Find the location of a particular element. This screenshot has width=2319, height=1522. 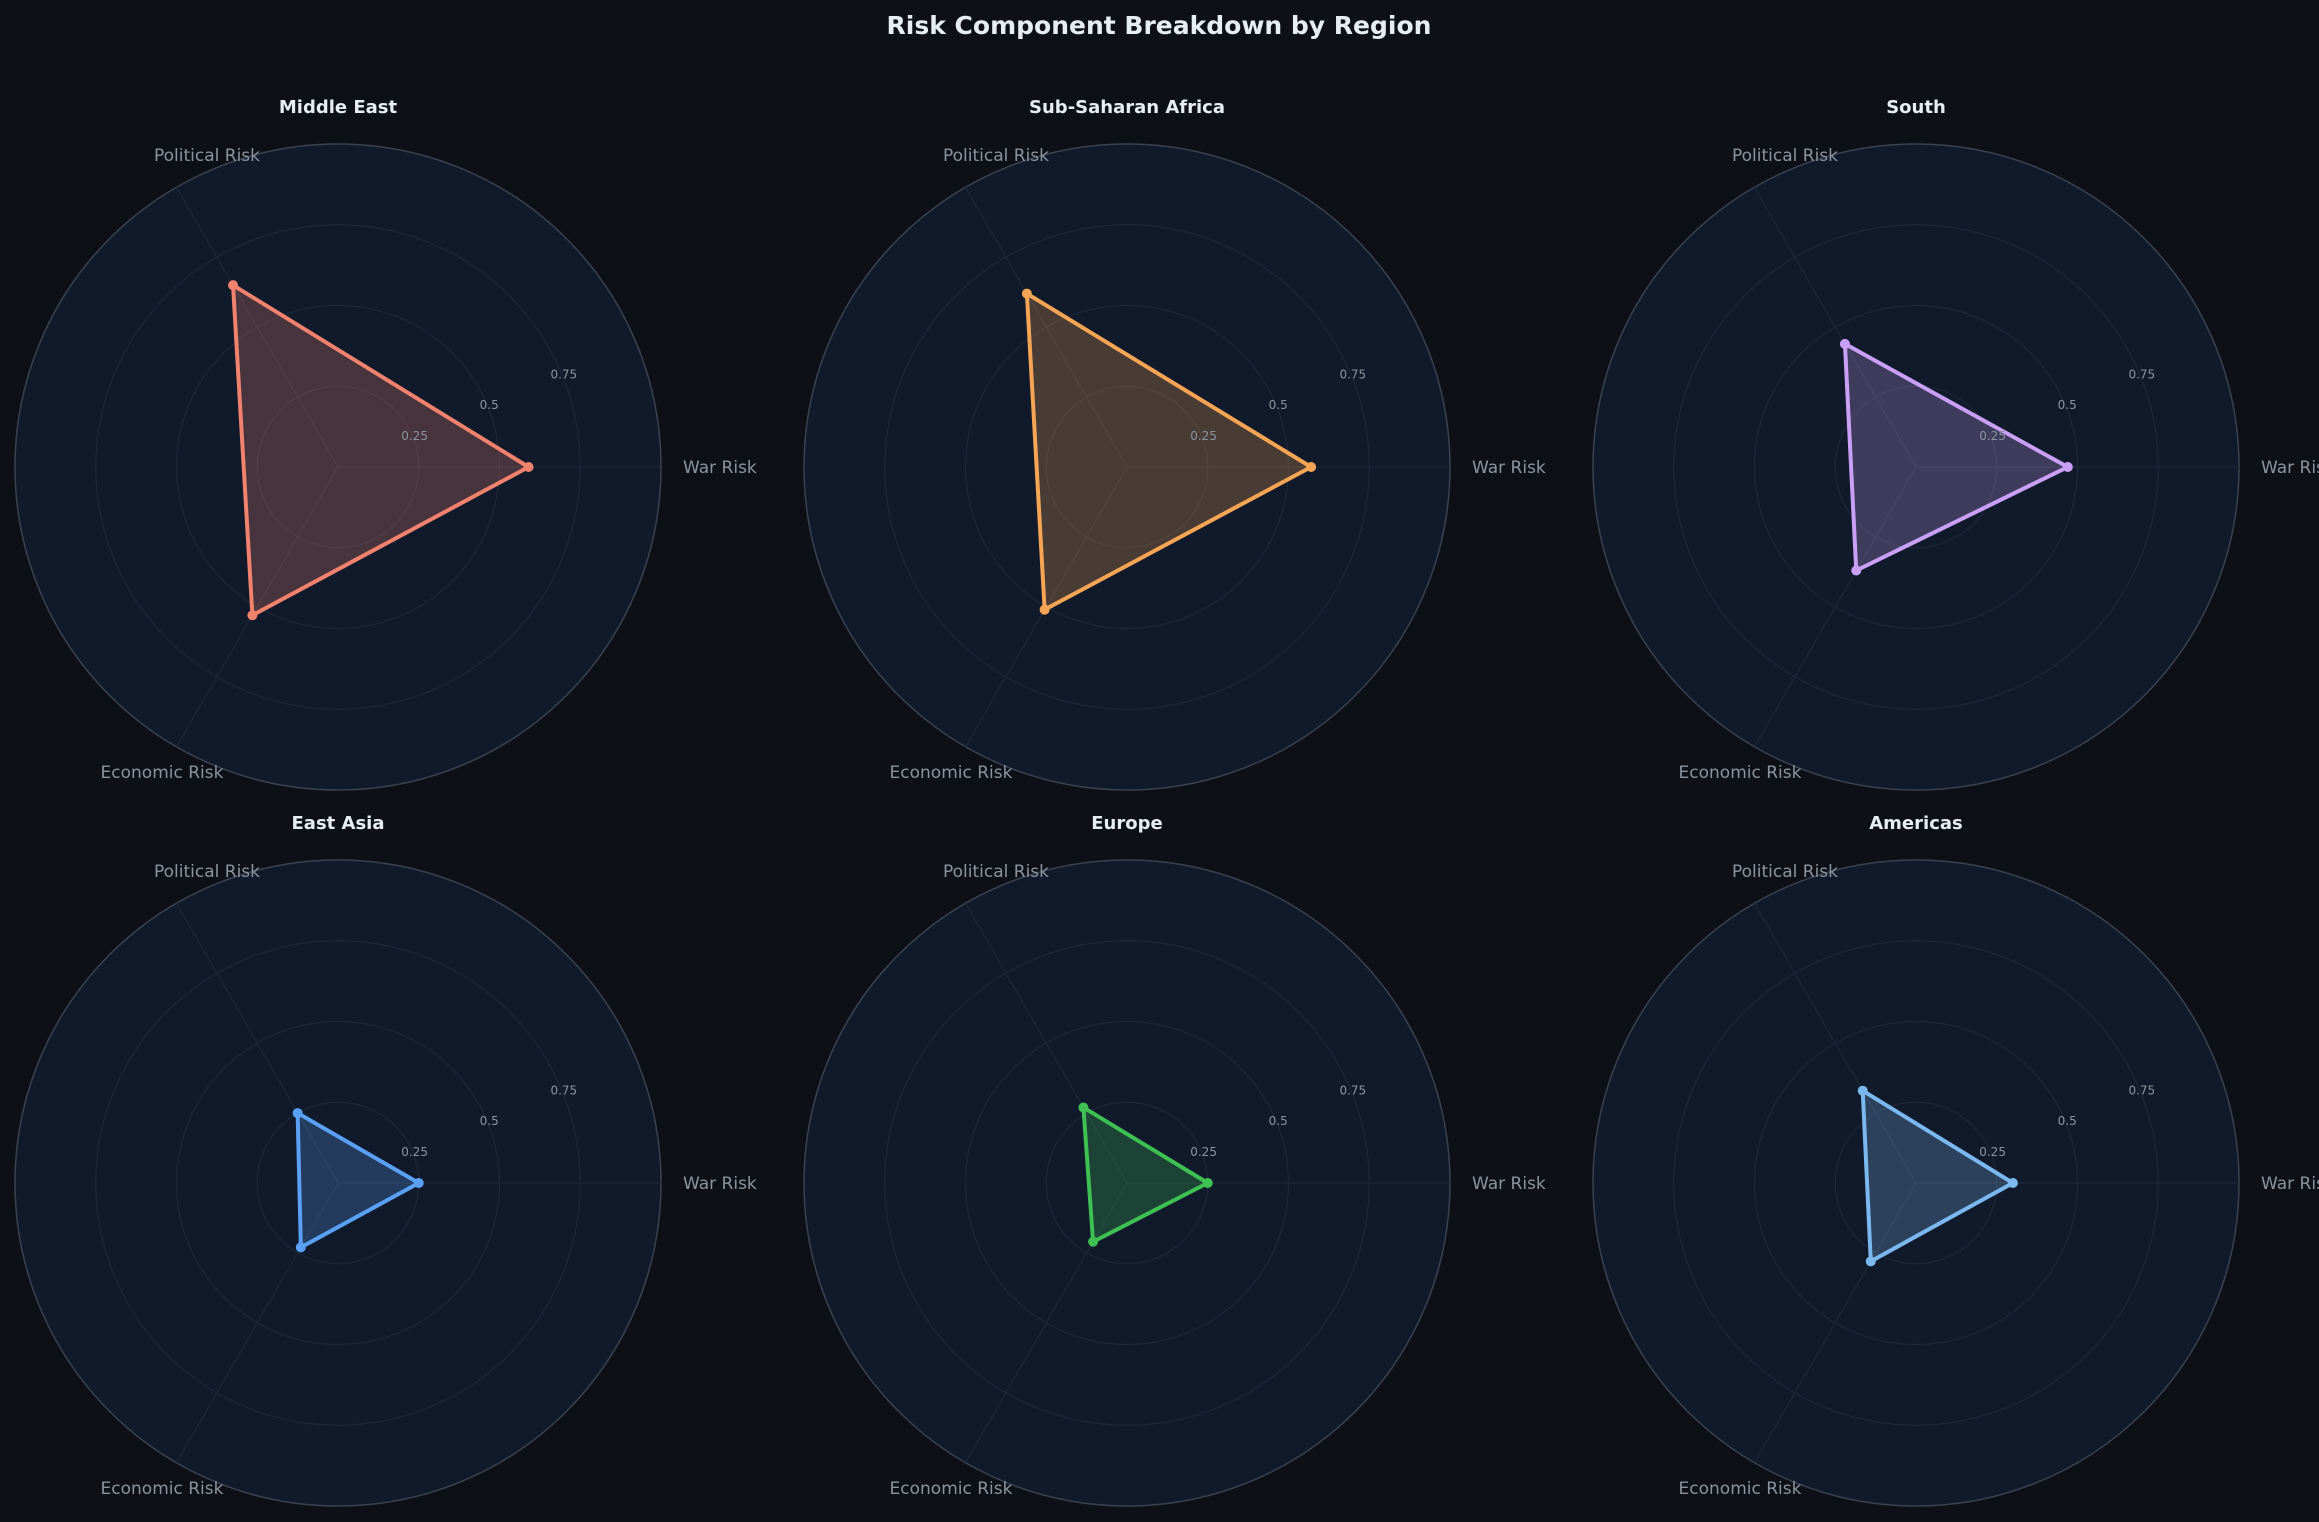

panel-title: Europe is located at coordinates (1126, 823).